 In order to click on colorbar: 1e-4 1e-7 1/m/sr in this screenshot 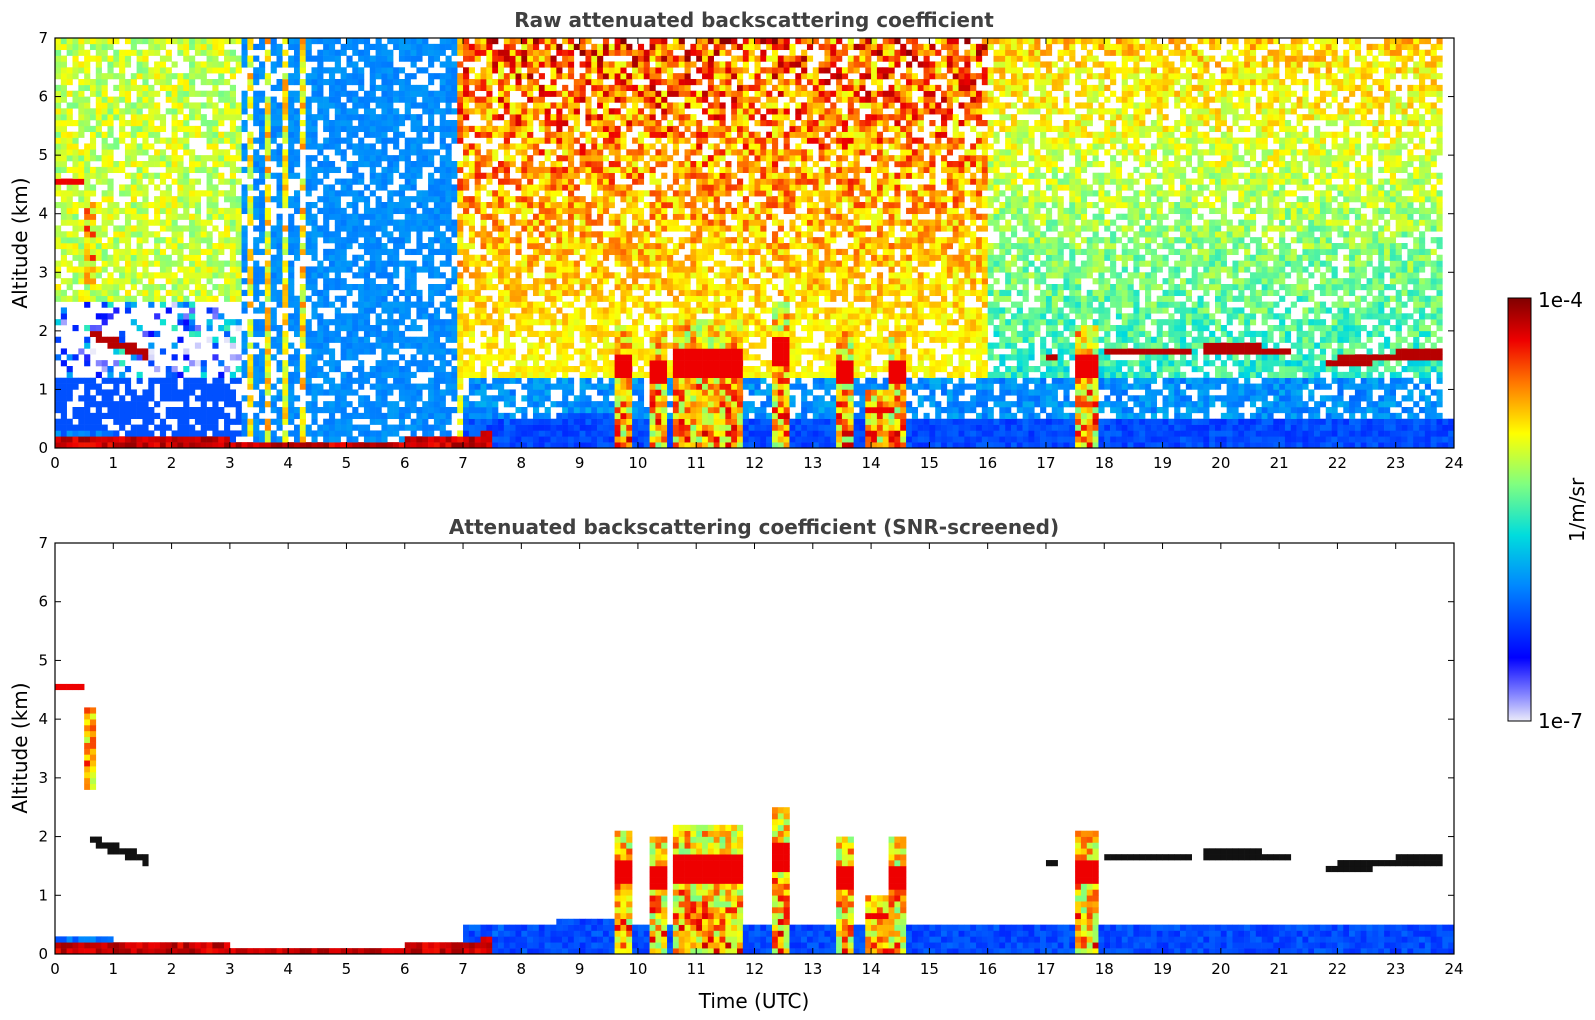, I will do `click(1548, 510)`.